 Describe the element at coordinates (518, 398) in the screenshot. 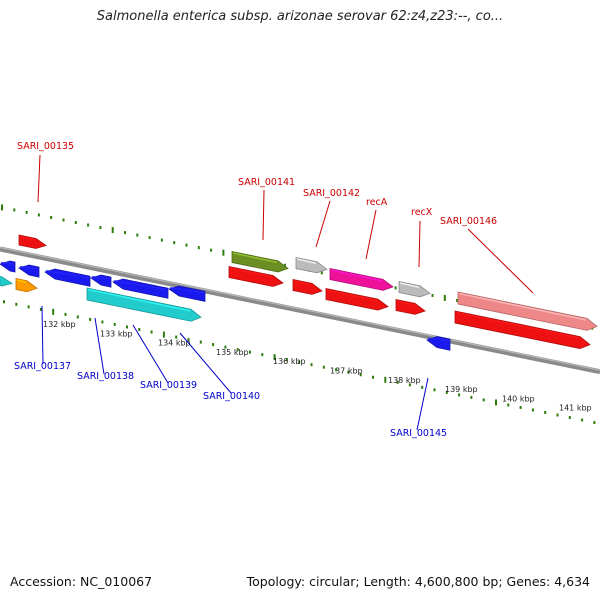

I see `scale-label: 140 kbp` at that location.